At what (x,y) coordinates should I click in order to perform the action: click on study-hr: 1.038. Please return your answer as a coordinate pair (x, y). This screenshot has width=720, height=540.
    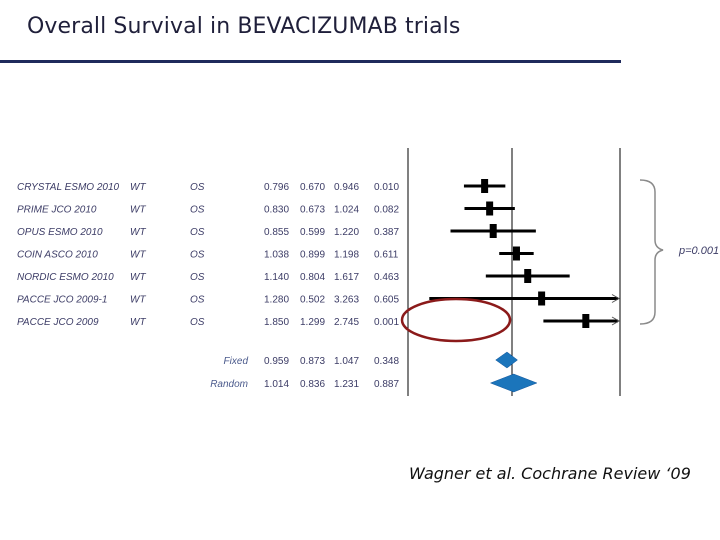
    Looking at the image, I should click on (276, 255).